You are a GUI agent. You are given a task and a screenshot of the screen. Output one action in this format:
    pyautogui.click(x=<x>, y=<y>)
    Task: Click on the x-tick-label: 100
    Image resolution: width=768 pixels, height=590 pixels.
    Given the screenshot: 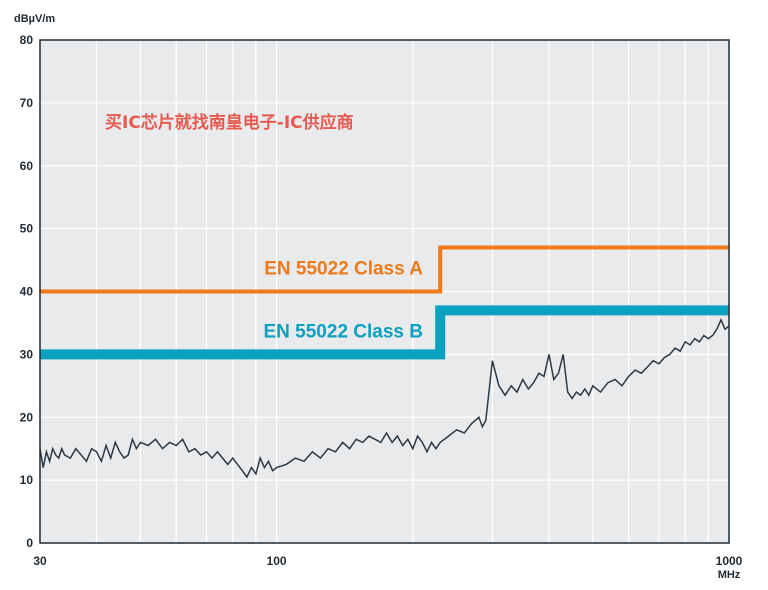 What is the action you would take?
    pyautogui.click(x=277, y=561)
    